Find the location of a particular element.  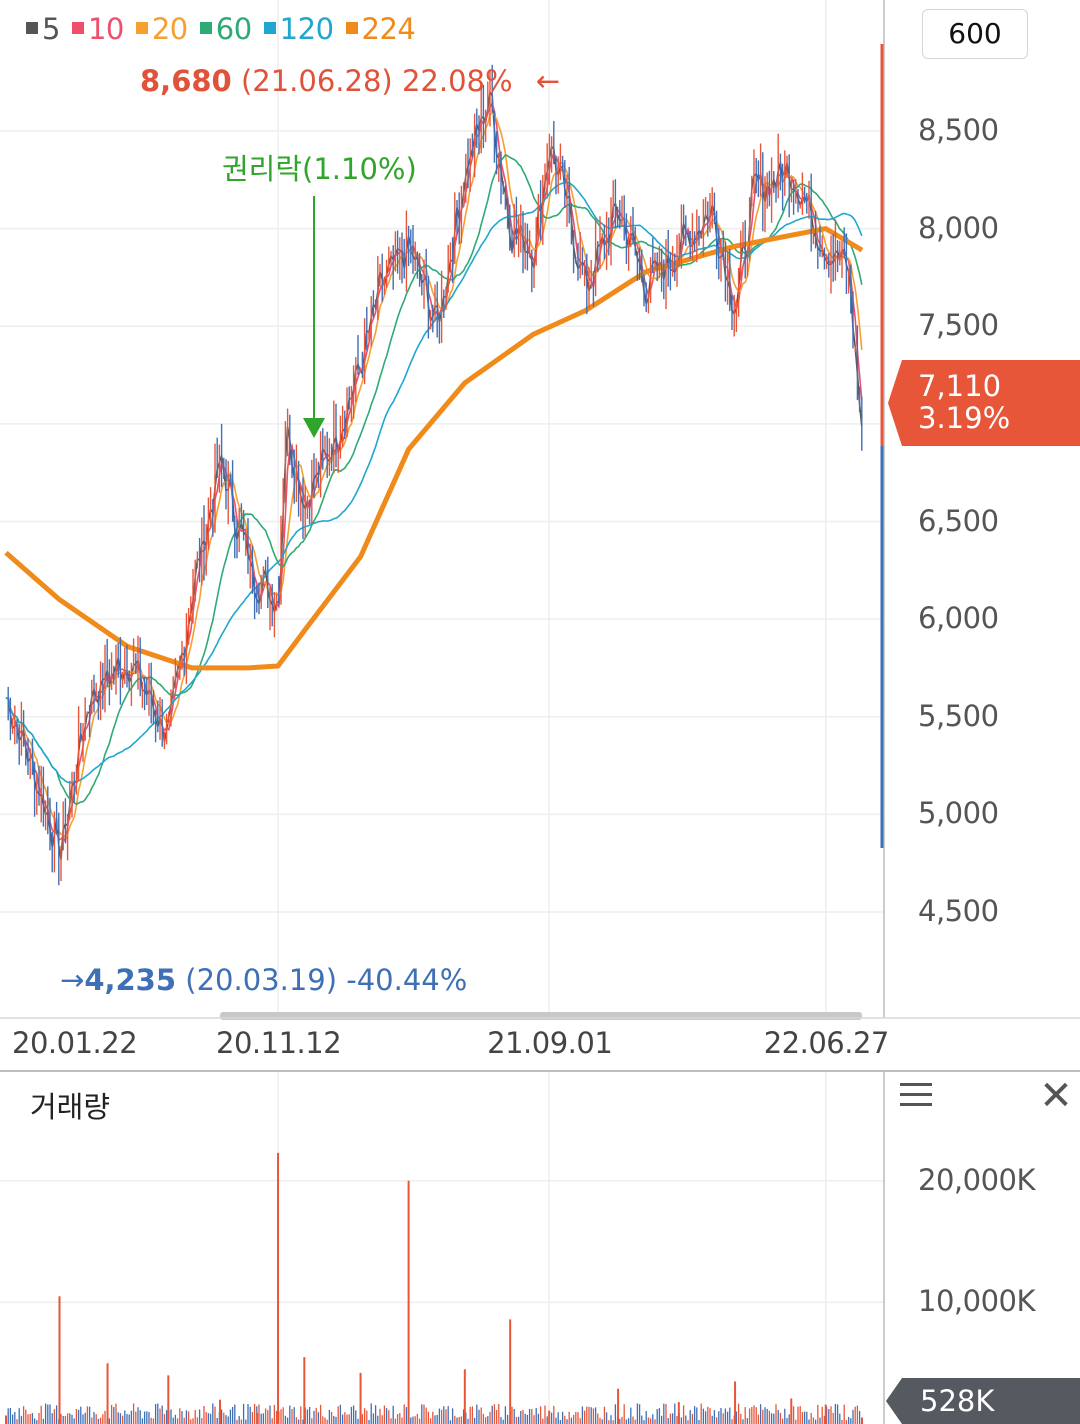

legend-label: 224 is located at coordinates (388, 29).